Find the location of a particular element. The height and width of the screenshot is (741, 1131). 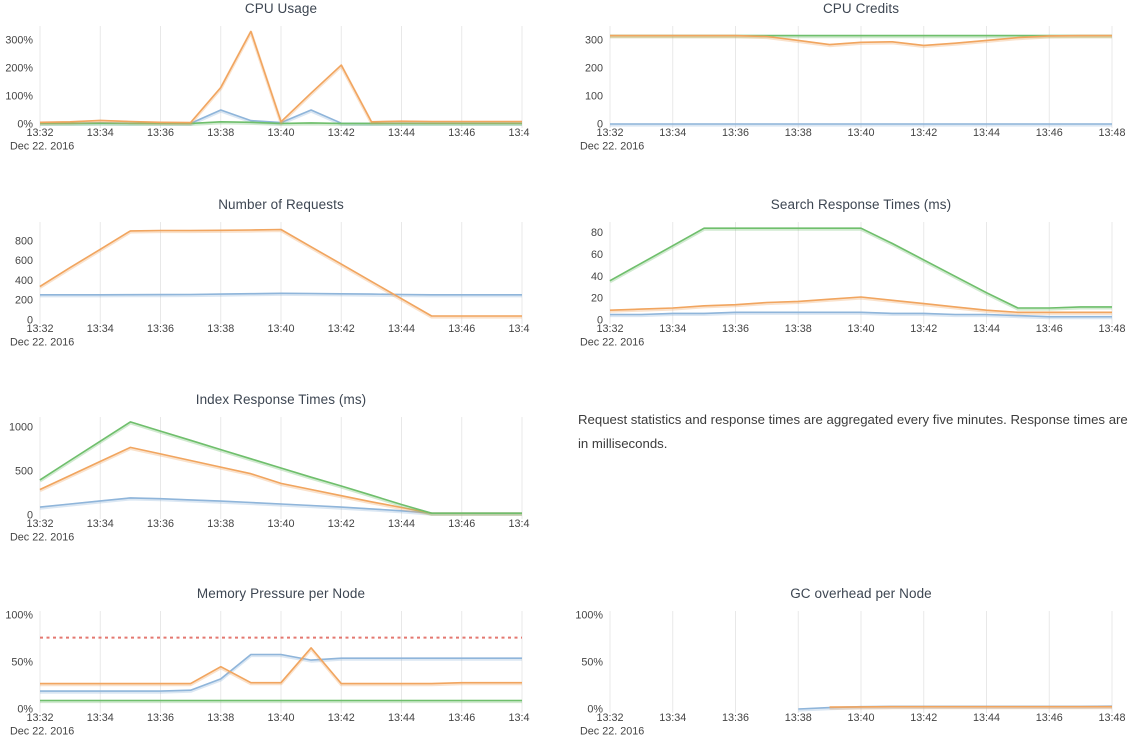

svg-text: 100 is located at coordinates (594, 96).